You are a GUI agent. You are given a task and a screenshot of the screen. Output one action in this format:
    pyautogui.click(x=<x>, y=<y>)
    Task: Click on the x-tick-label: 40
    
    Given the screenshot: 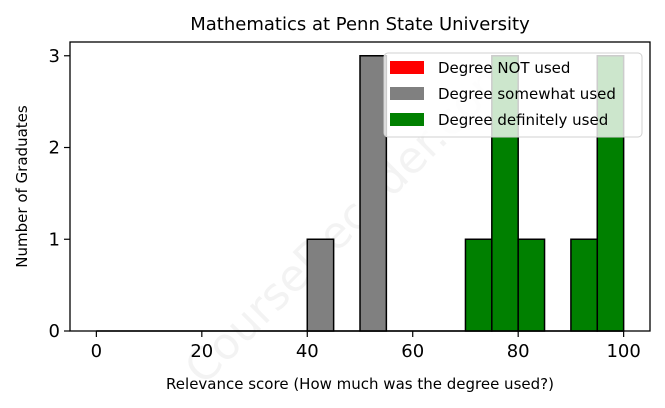 What is the action you would take?
    pyautogui.click(x=307, y=351)
    